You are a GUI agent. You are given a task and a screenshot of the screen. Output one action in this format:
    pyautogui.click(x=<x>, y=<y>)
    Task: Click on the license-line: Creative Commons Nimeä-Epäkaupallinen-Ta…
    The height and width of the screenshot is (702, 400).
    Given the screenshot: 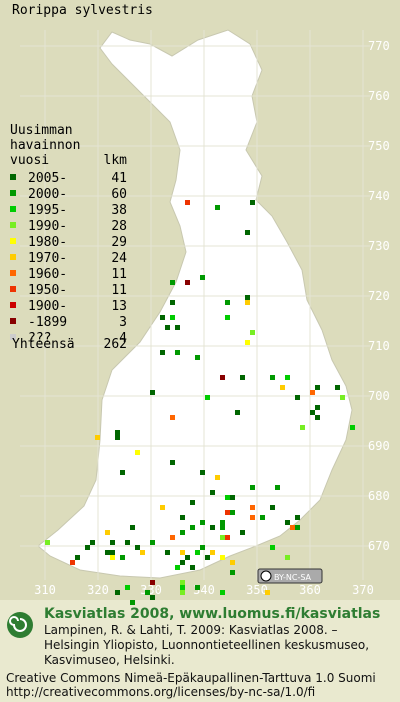 What is the action you would take?
    pyautogui.click(x=191, y=678)
    